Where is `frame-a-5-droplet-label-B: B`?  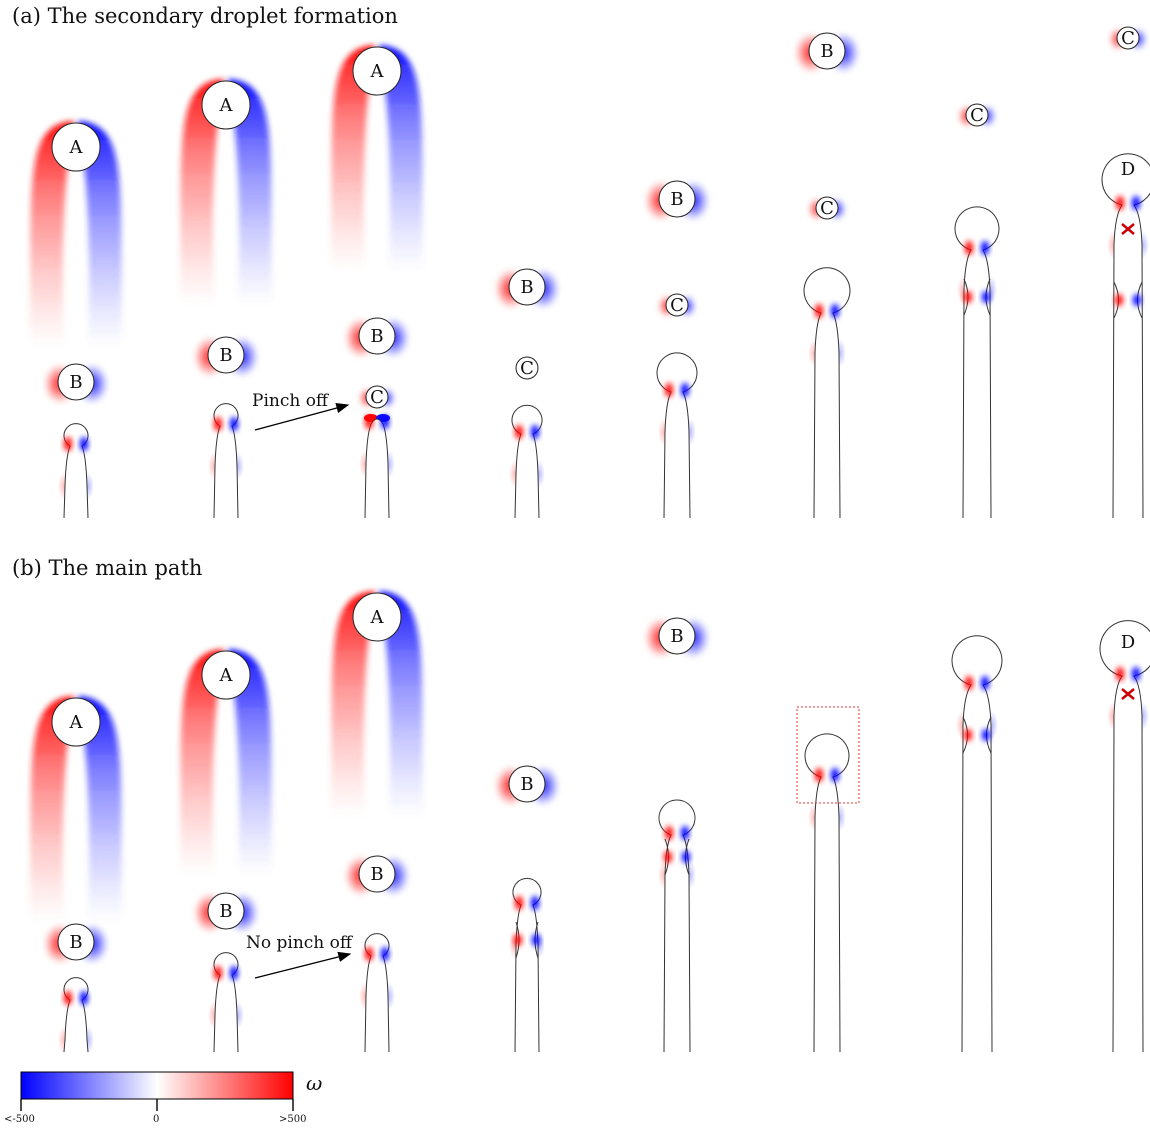 frame-a-5-droplet-label-B: B is located at coordinates (676, 199).